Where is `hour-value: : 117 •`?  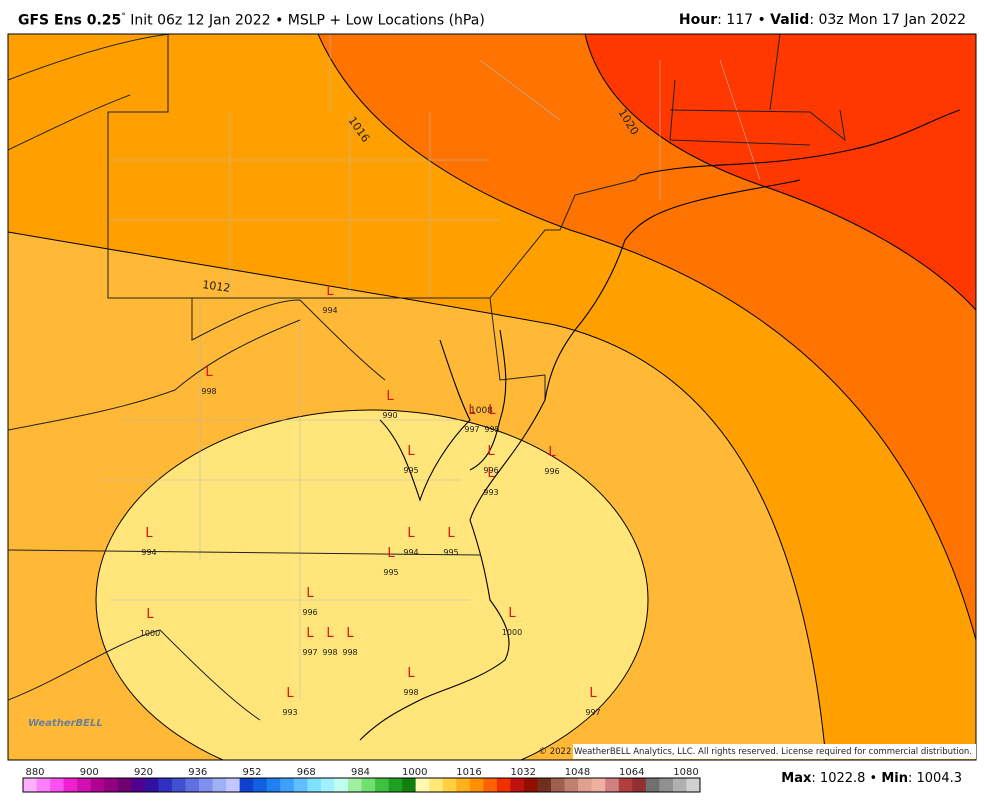
hour-value: : 117 • is located at coordinates (744, 20).